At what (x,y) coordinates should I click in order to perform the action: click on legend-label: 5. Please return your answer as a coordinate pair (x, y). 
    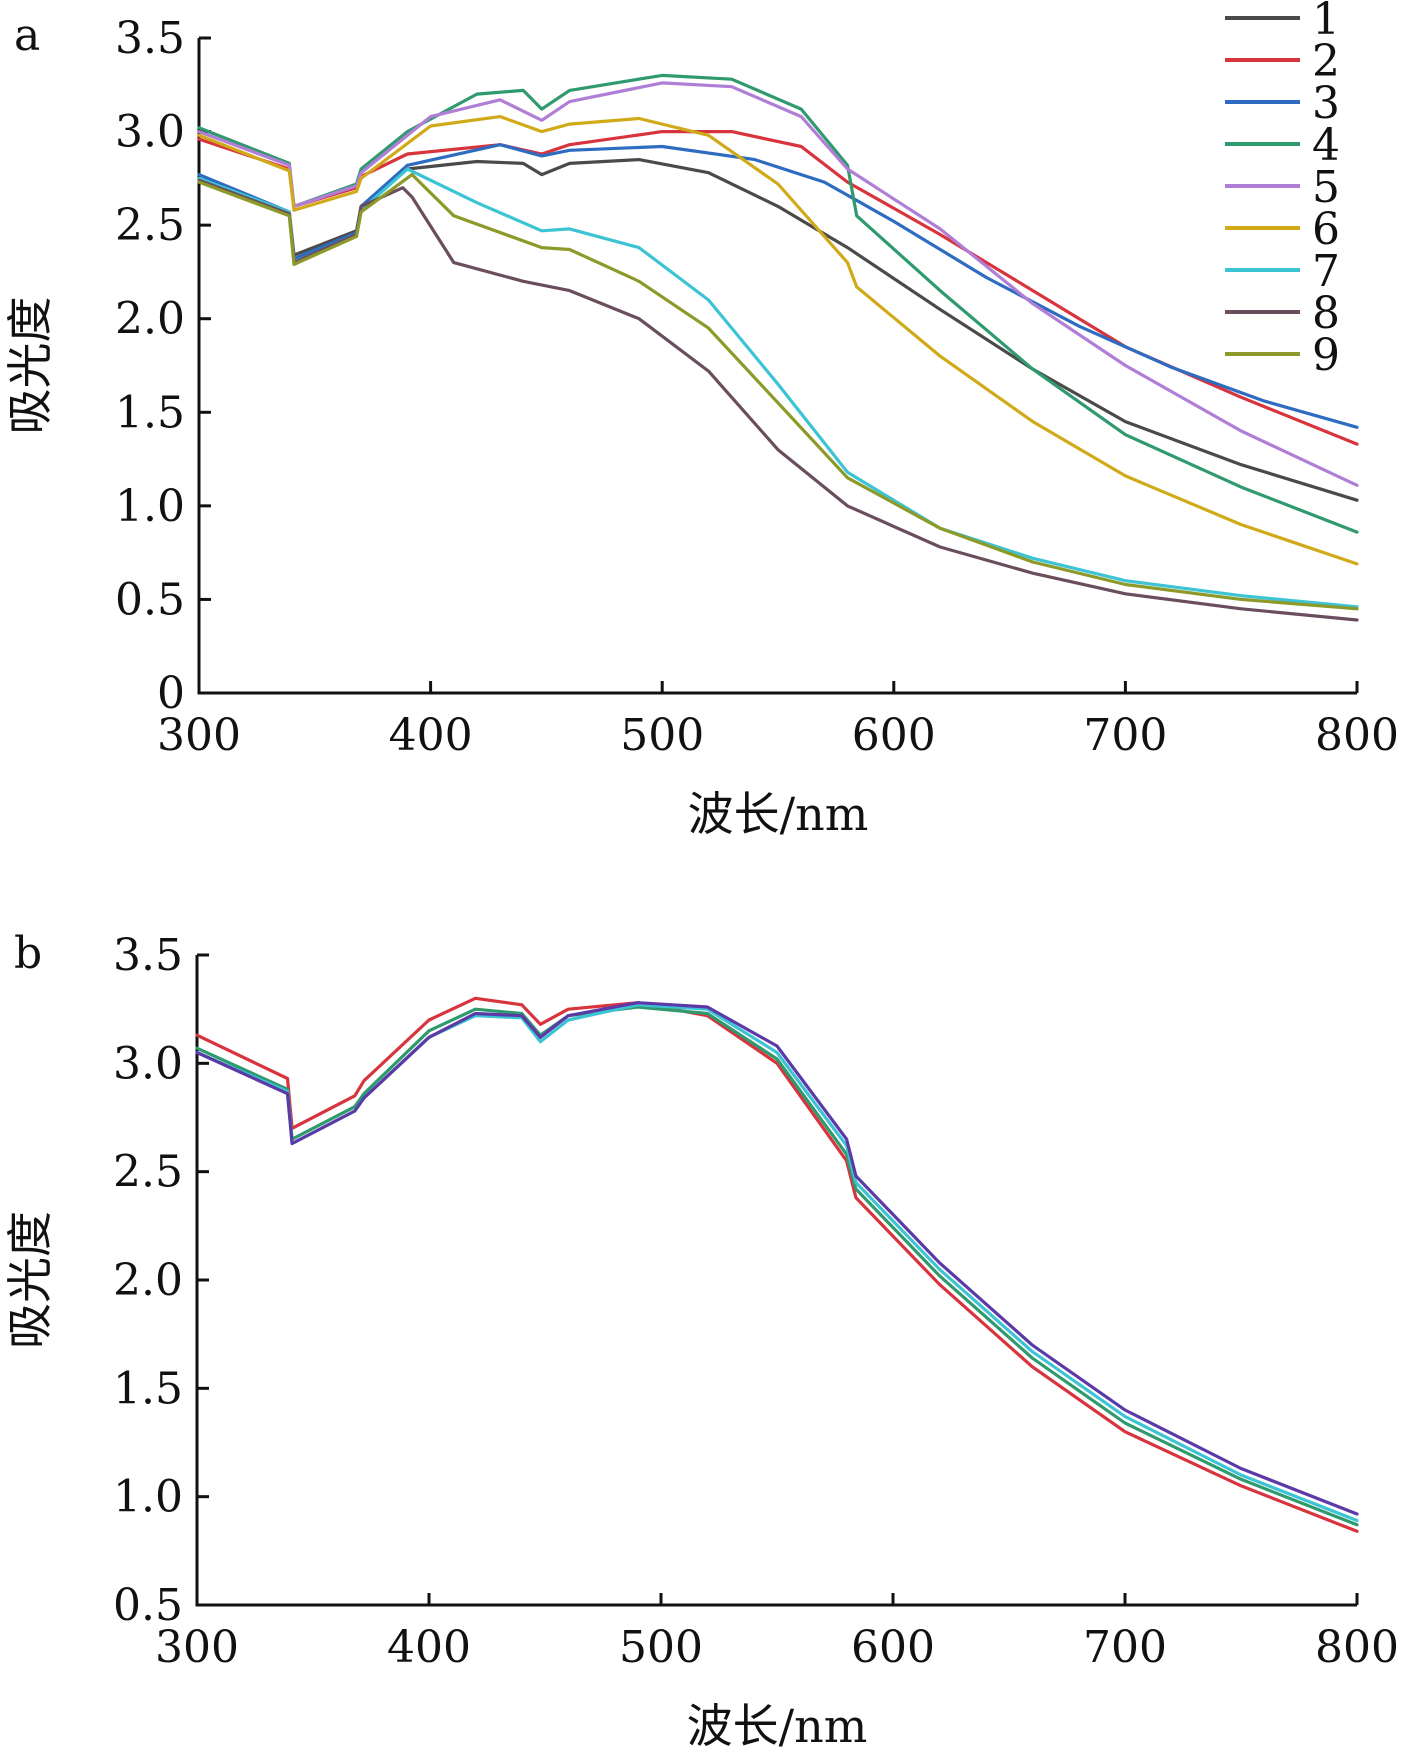
    Looking at the image, I should click on (1326, 187).